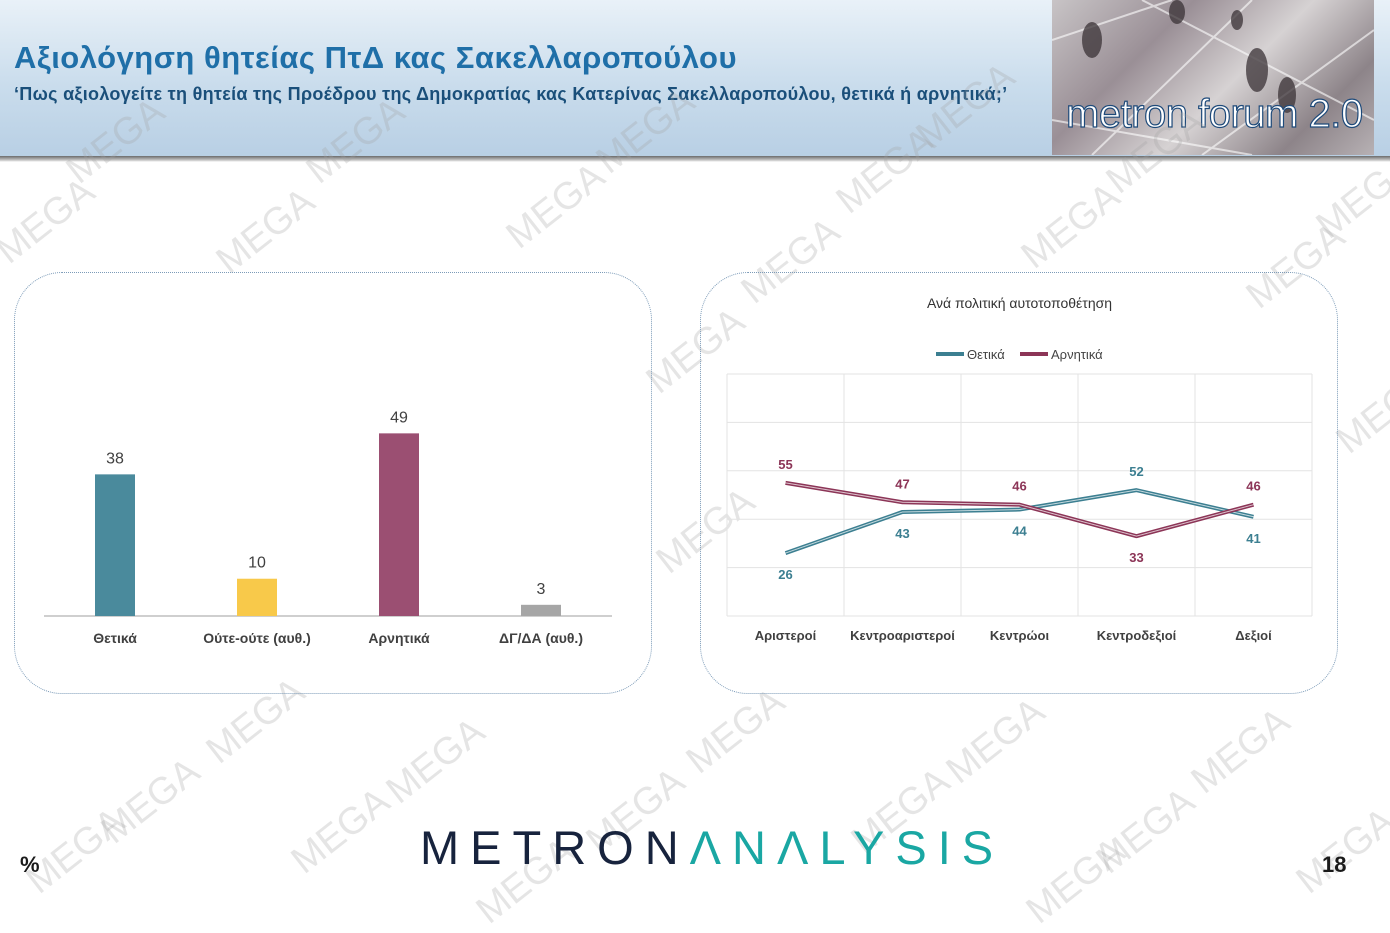  What do you see at coordinates (1253, 538) in the screenshot?
I see `data-label: 41` at bounding box center [1253, 538].